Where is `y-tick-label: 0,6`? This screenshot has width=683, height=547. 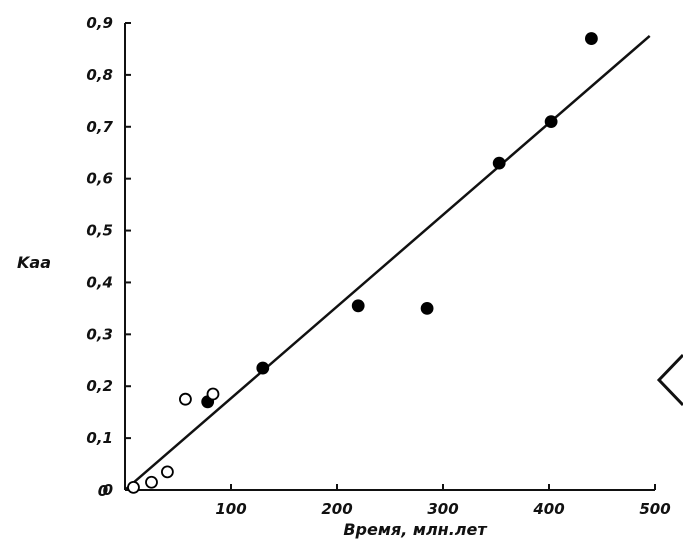 y-tick-label: 0,6 is located at coordinates (99, 179).